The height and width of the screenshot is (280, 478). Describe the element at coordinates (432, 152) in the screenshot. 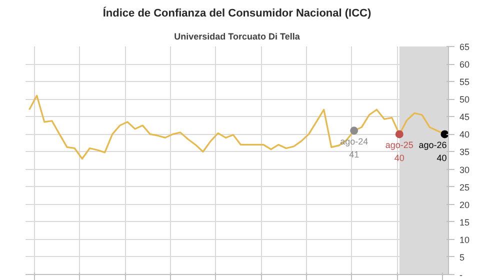

I see `data-label: ago-26 40` at that location.